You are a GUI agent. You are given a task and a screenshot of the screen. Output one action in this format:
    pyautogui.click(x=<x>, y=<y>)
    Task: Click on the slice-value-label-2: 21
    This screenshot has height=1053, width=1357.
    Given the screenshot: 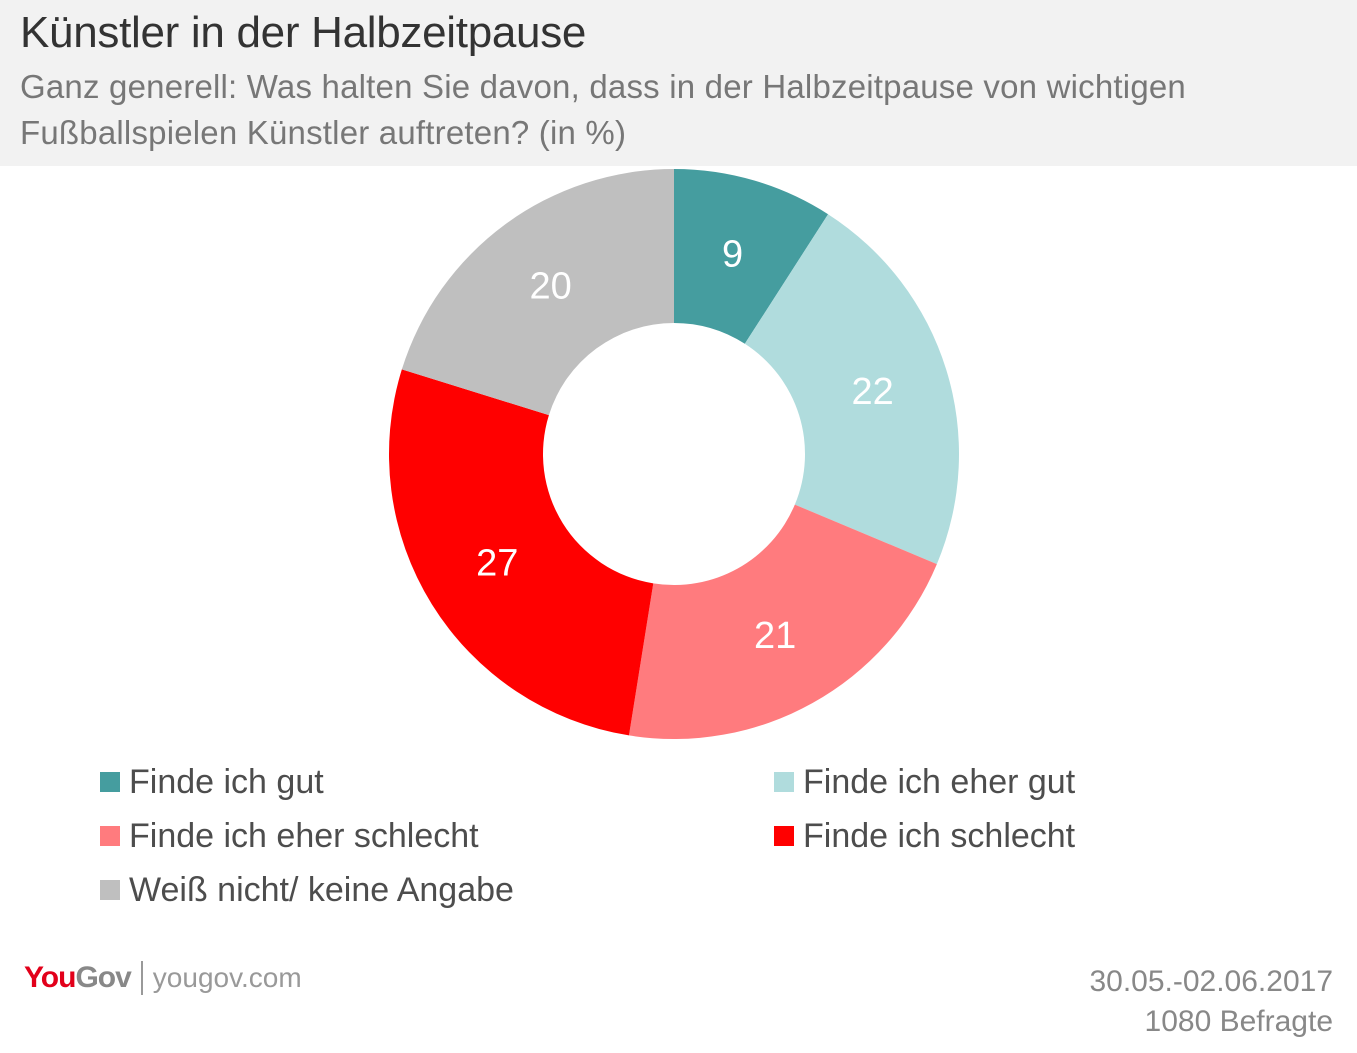 What is the action you would take?
    pyautogui.click(x=775, y=636)
    